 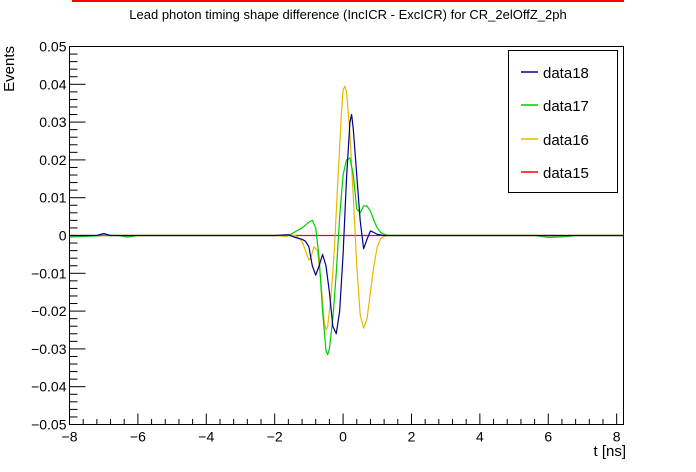 What do you see at coordinates (206, 437) in the screenshot?
I see `x-tick-label: −4` at bounding box center [206, 437].